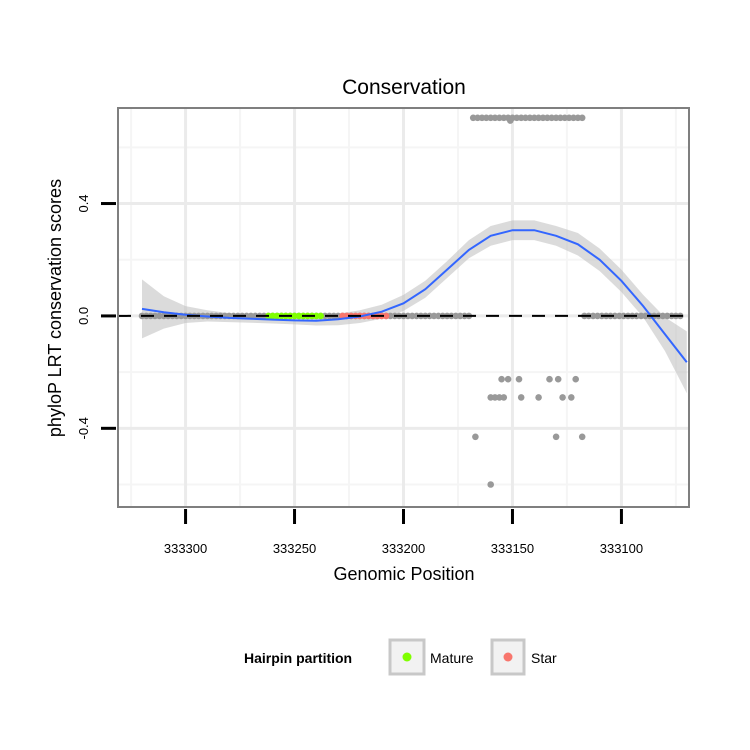 This screenshot has width=750, height=750. Describe the element at coordinates (403, 574) in the screenshot. I see `x-axis-title: Genomic Position` at that location.